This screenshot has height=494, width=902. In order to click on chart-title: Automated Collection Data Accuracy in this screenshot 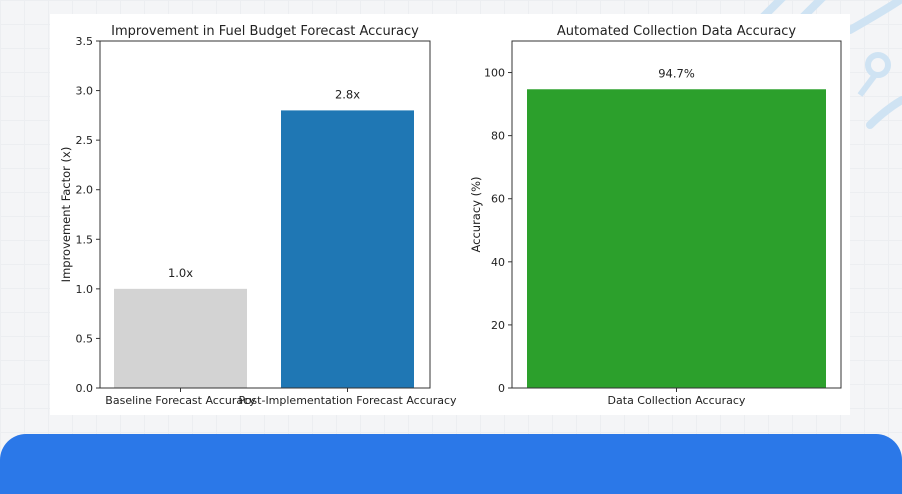, I will do `click(677, 31)`.